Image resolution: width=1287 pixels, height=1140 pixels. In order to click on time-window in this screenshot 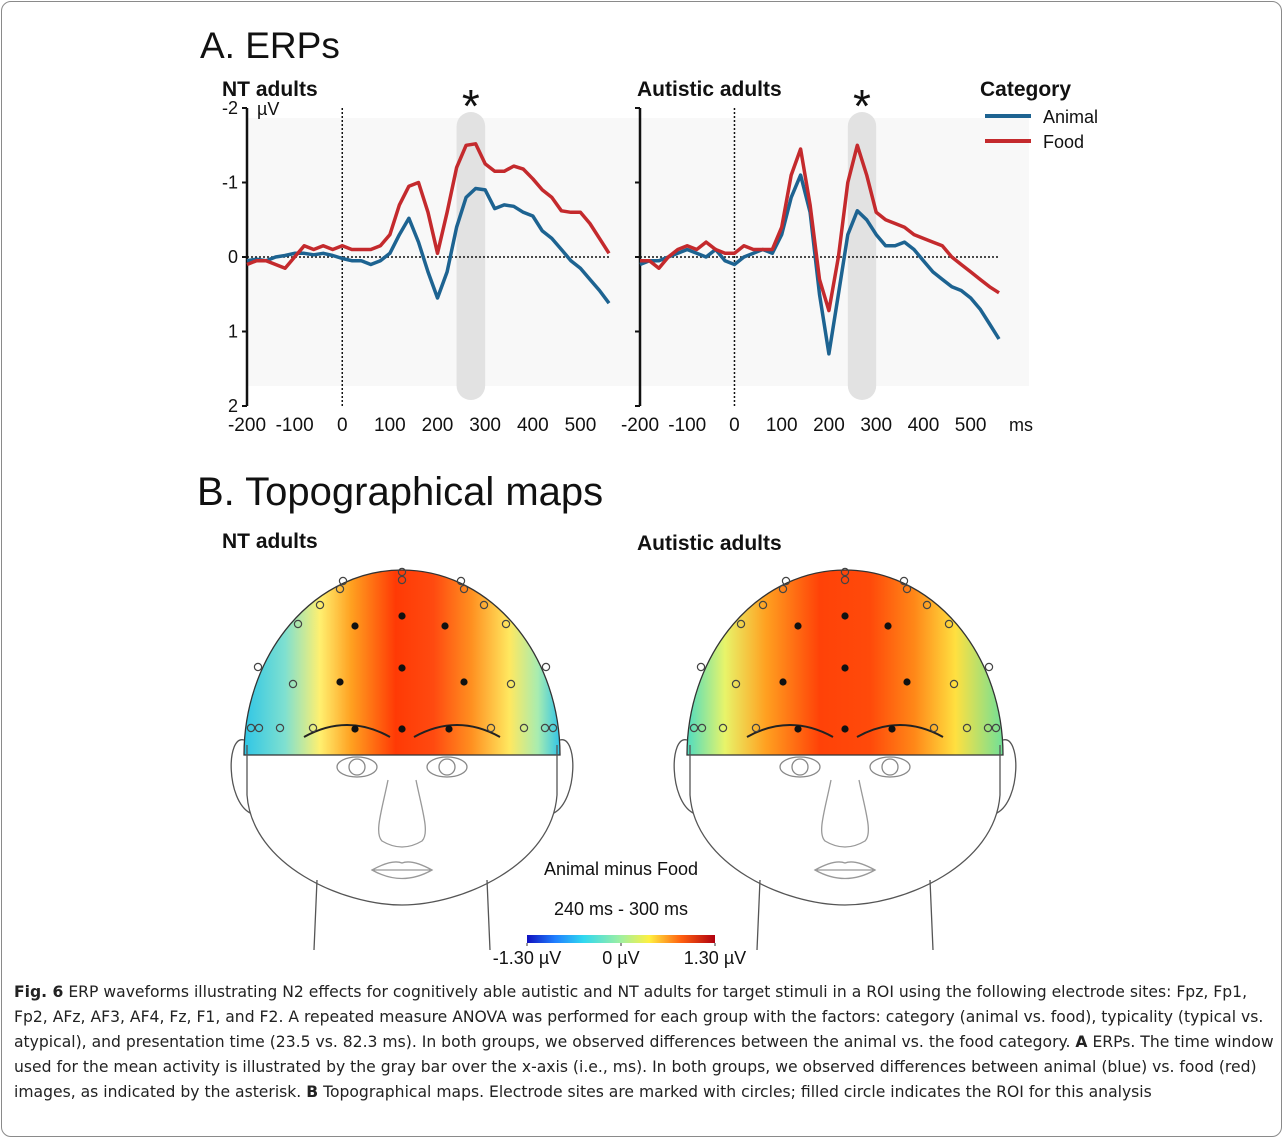, I will do `click(471, 256)`.